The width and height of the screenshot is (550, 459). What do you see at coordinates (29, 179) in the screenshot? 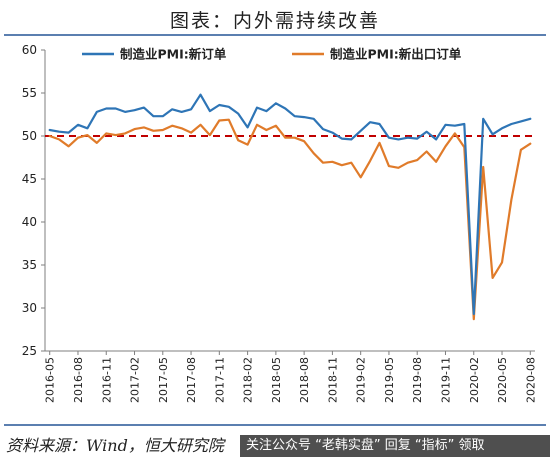
I see `y-tick-label: 45` at bounding box center [29, 179].